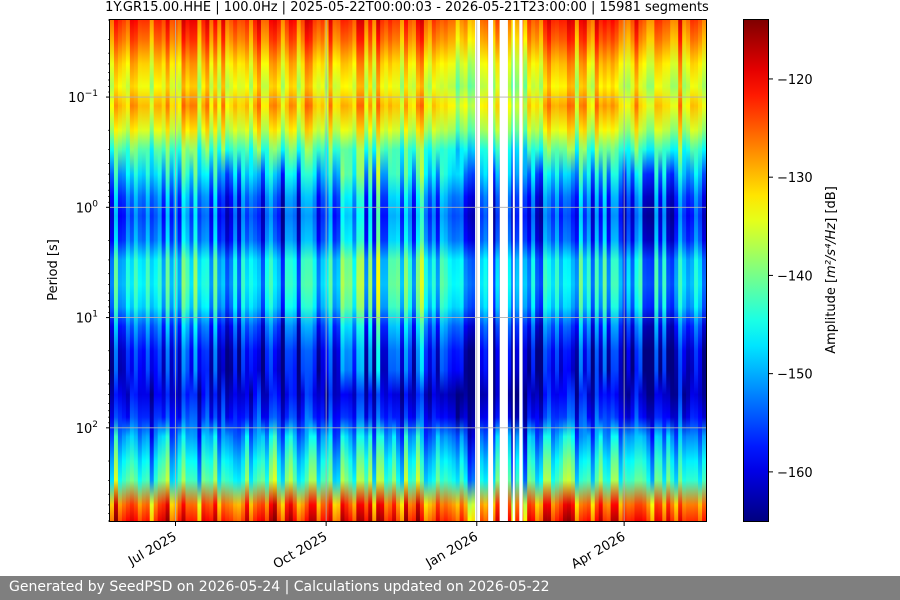 The width and height of the screenshot is (900, 600). Describe the element at coordinates (53, 270) in the screenshot. I see `y-axis-label: Period [s]` at that location.